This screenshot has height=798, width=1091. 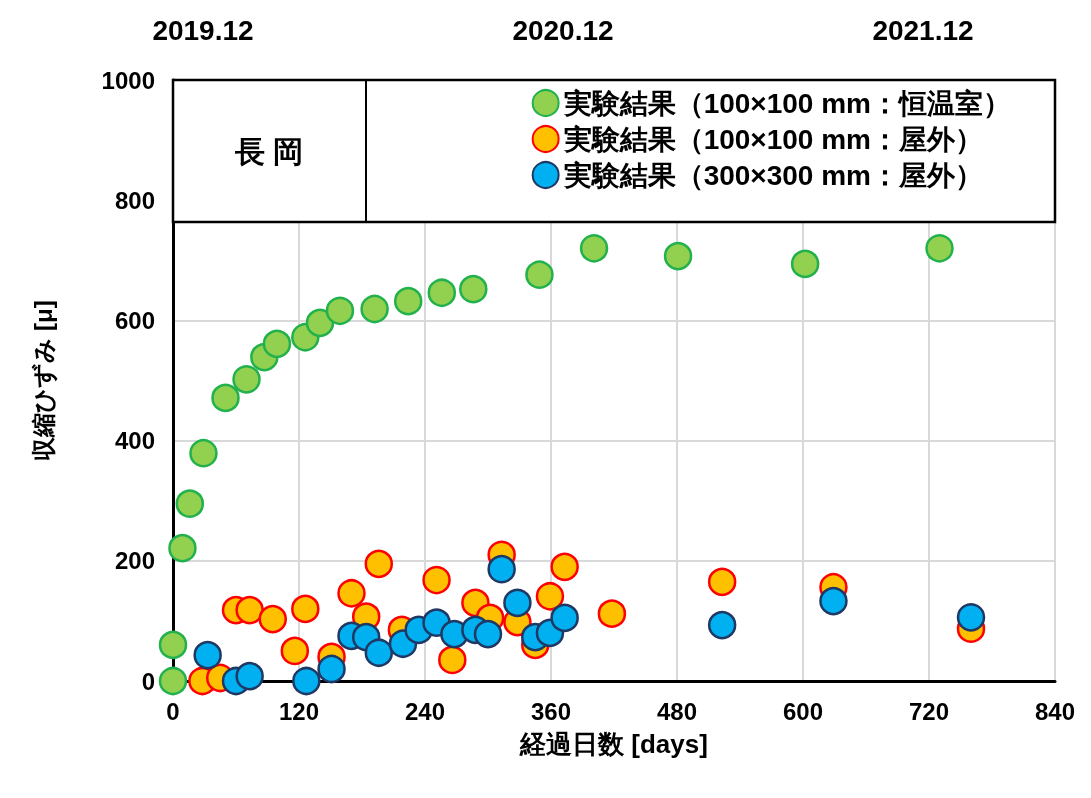 I want to click on y-axis-title: 収縮ひずみ [μ], so click(x=43, y=380).